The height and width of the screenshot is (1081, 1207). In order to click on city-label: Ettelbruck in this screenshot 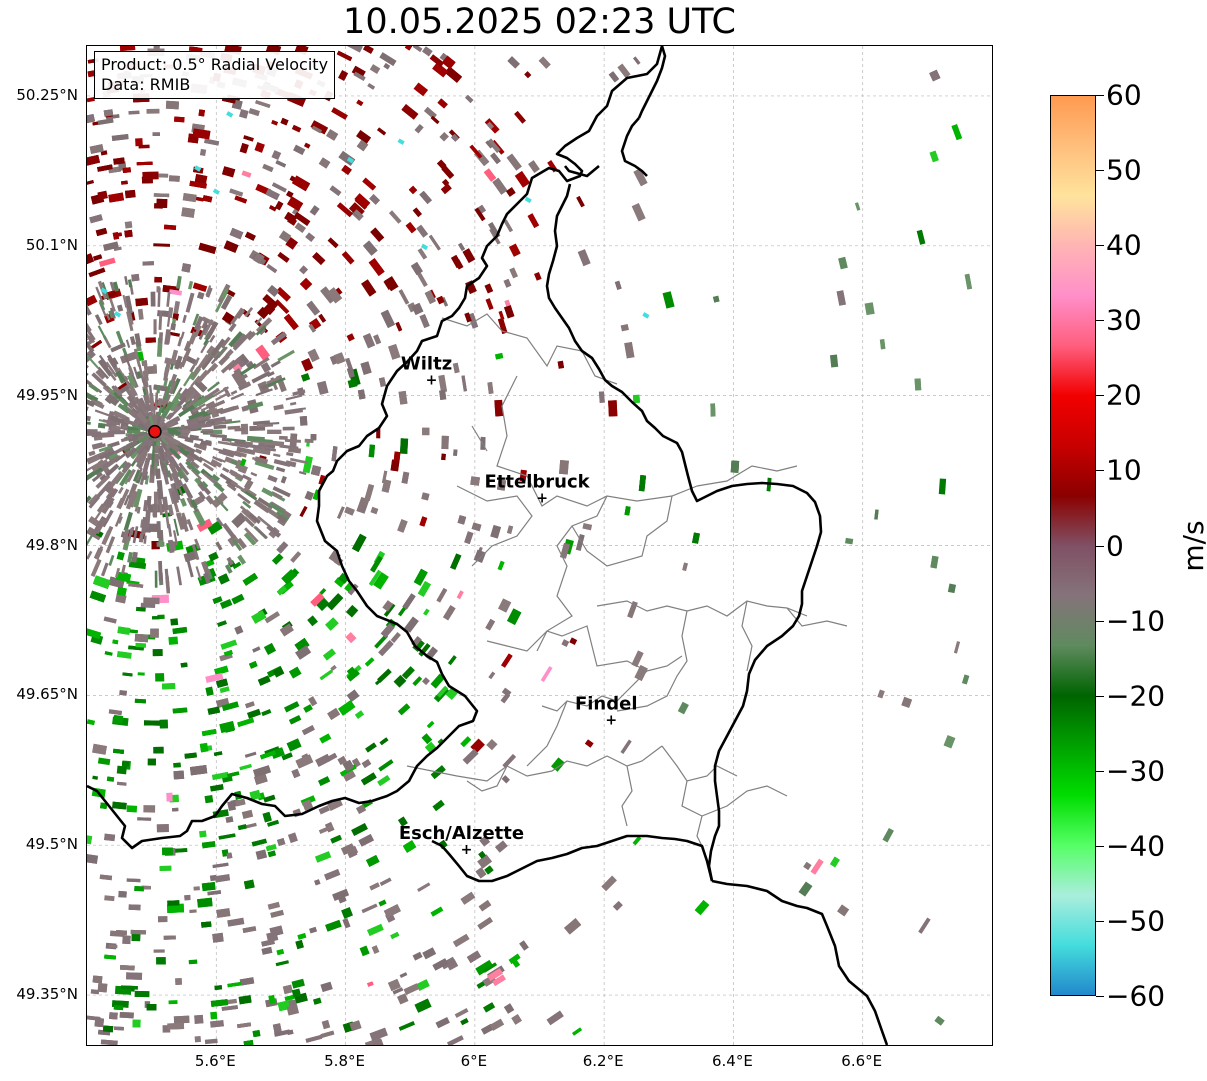, I will do `click(538, 482)`.